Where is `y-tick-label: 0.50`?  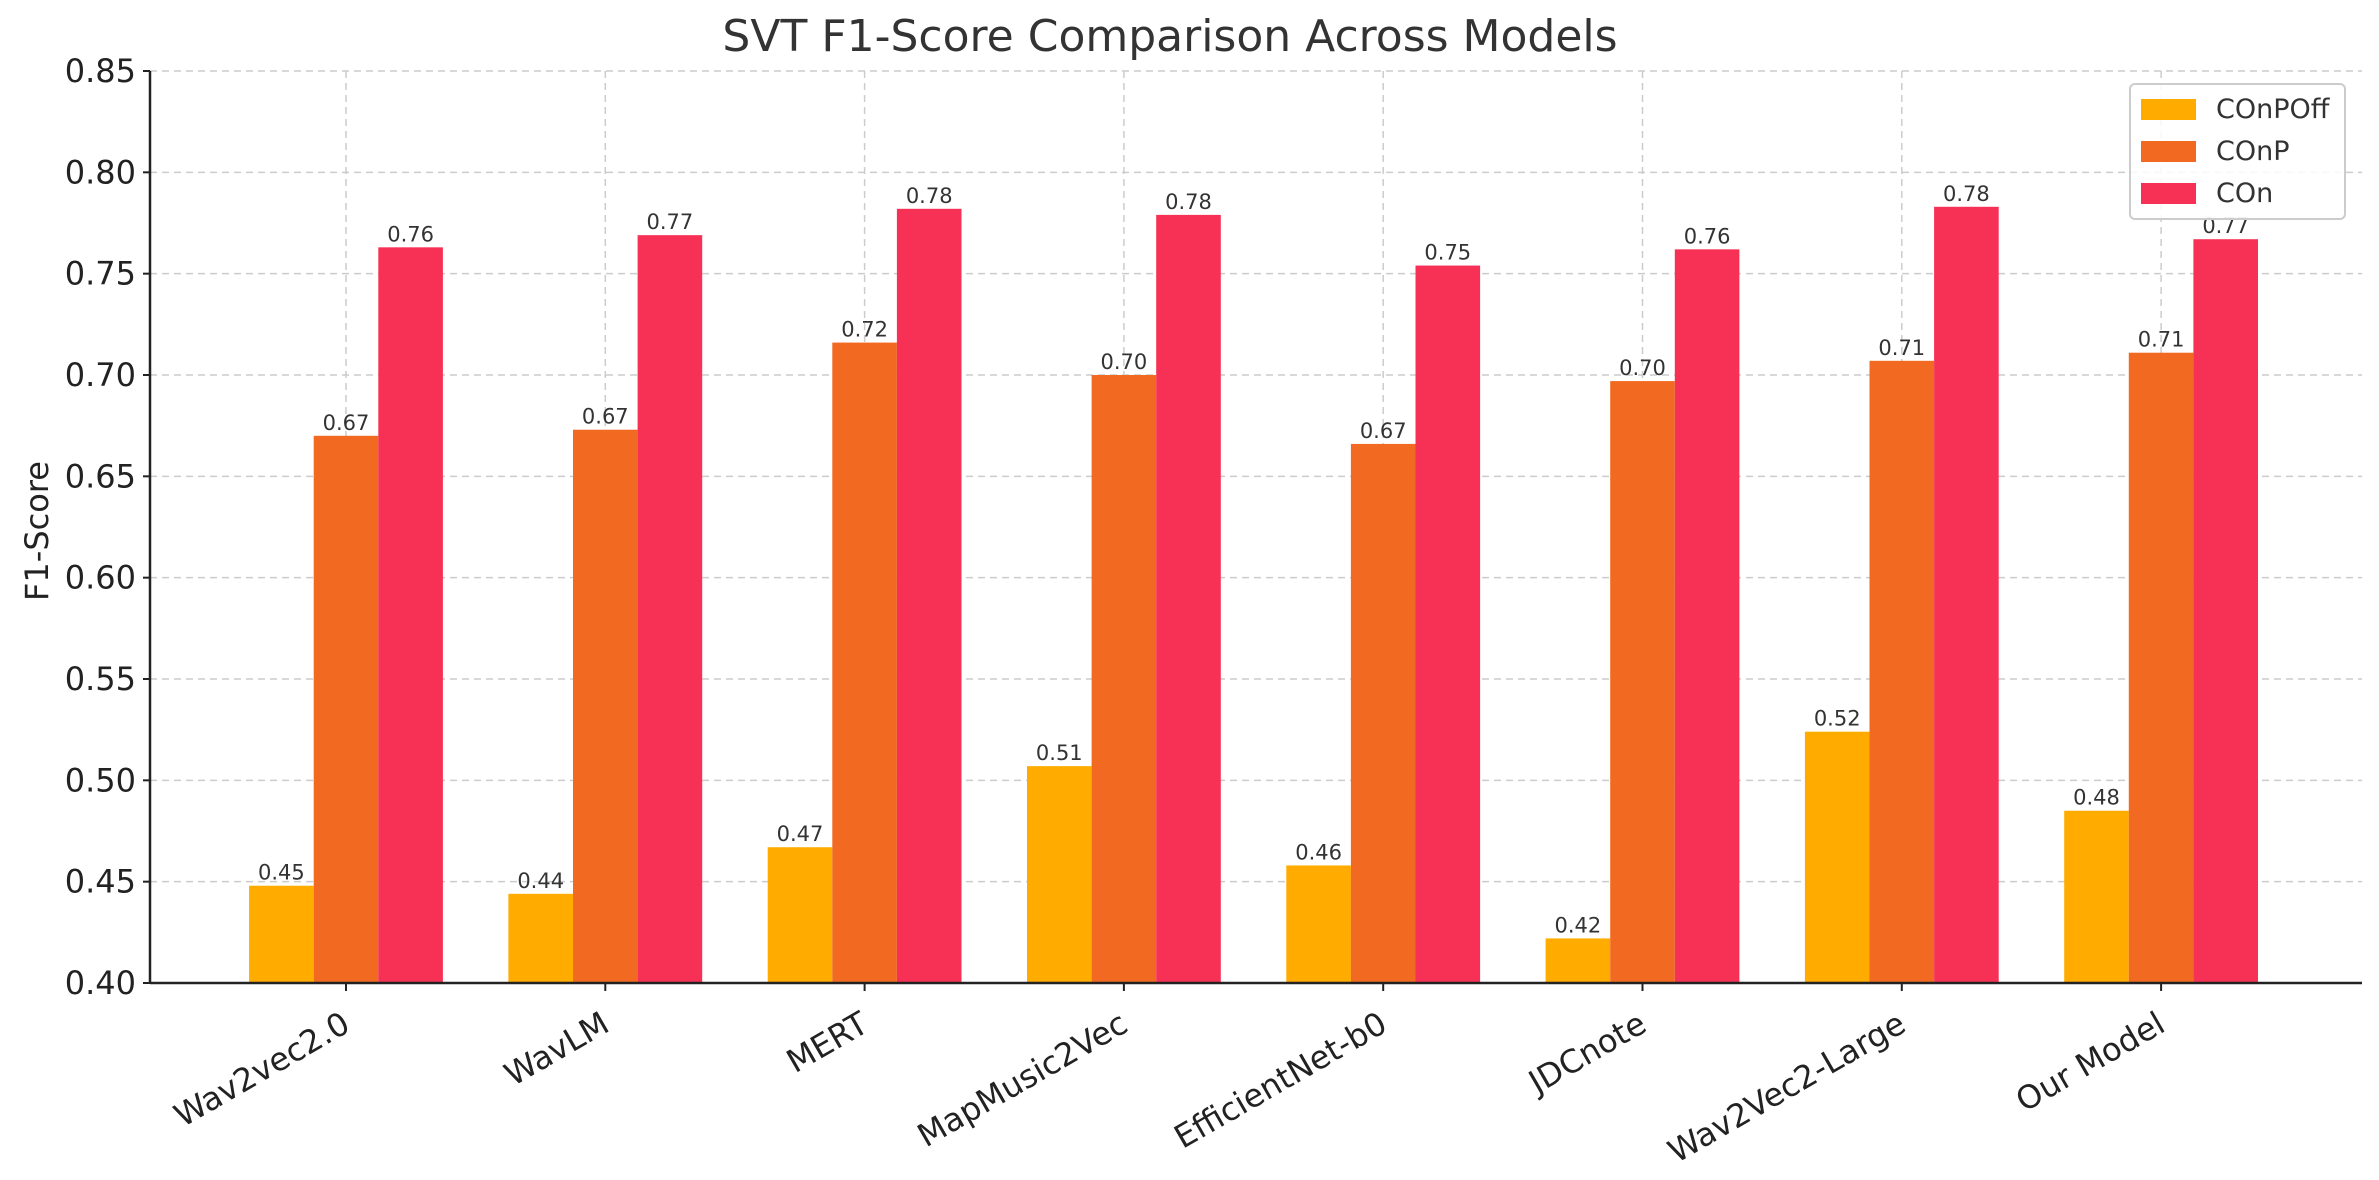
y-tick-label: 0.50 is located at coordinates (100, 780).